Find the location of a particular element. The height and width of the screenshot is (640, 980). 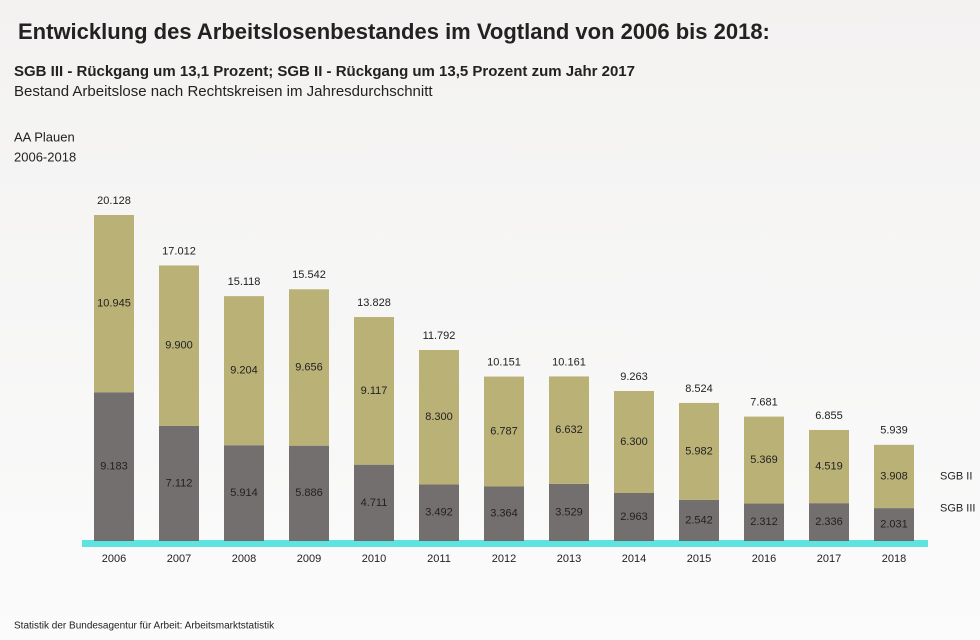

x-tick-label: 2017 is located at coordinates (829, 559).